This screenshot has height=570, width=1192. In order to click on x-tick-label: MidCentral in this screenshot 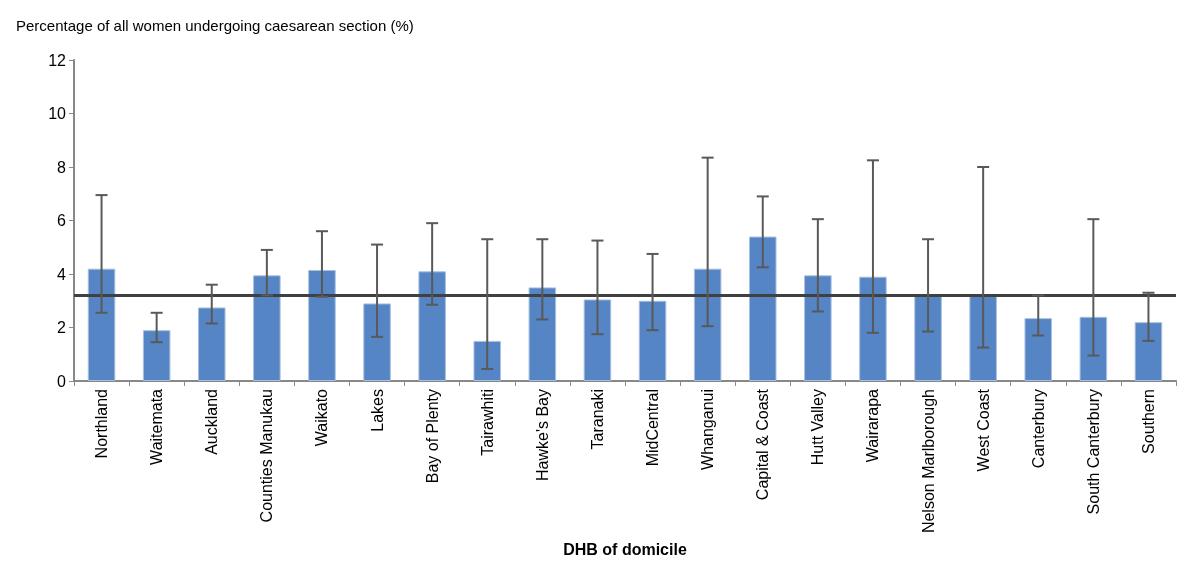, I will do `click(653, 428)`.